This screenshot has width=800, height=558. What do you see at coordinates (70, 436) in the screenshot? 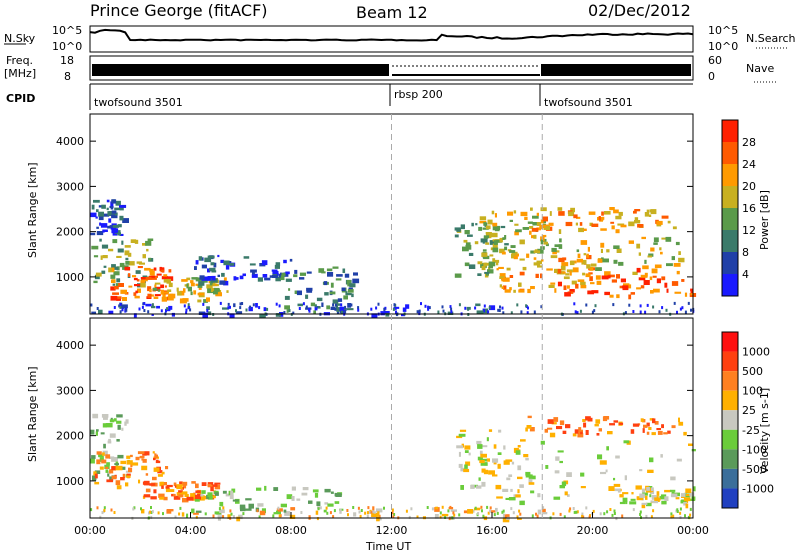
I see `ytick-label: 2000` at bounding box center [70, 436].